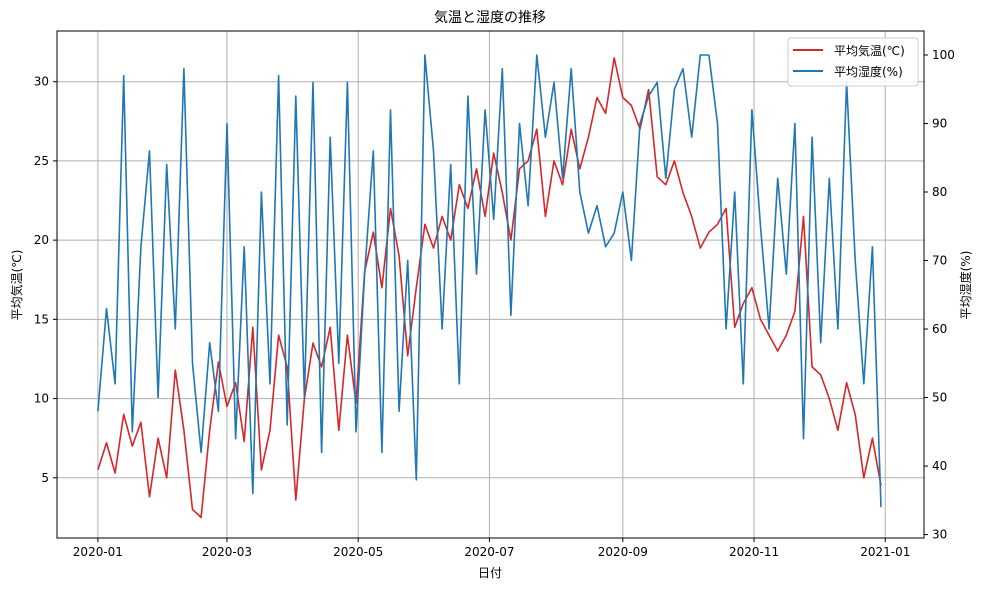 Image resolution: width=989 pixels, height=594 pixels. I want to click on x-tick-label: 2020-05, so click(358, 552).